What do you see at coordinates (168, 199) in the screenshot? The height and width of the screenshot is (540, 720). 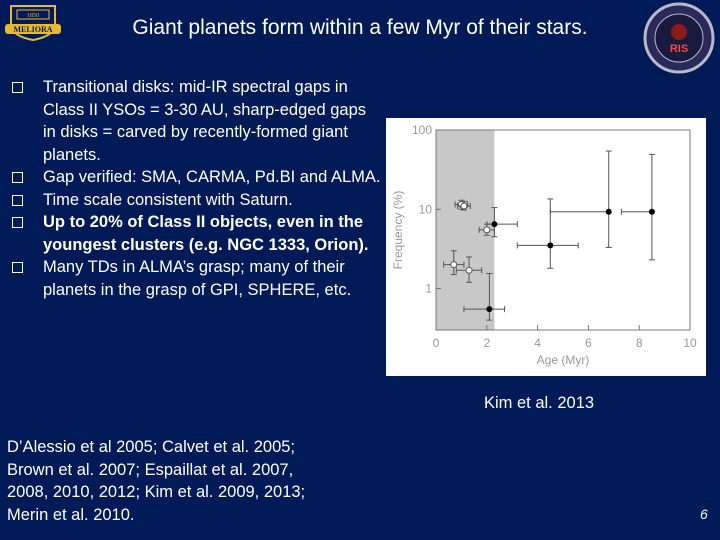 I see `bullet-text: Time scale consistent with Saturn.` at bounding box center [168, 199].